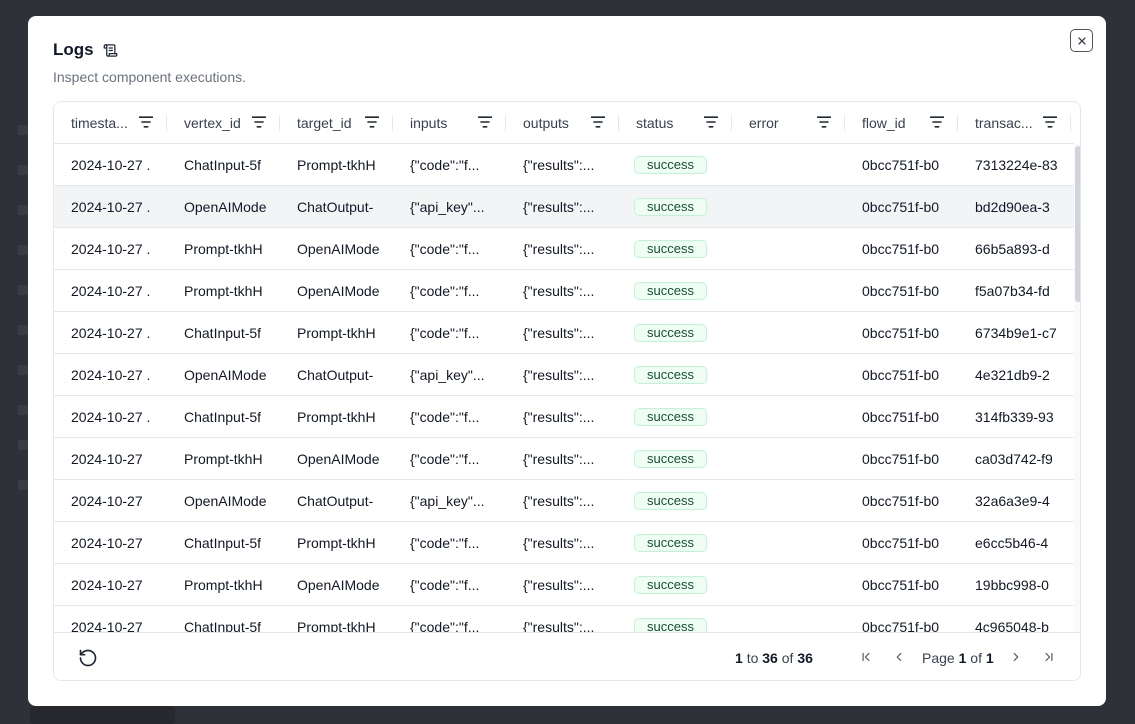  I want to click on scrollbar-track, so click(1077, 388).